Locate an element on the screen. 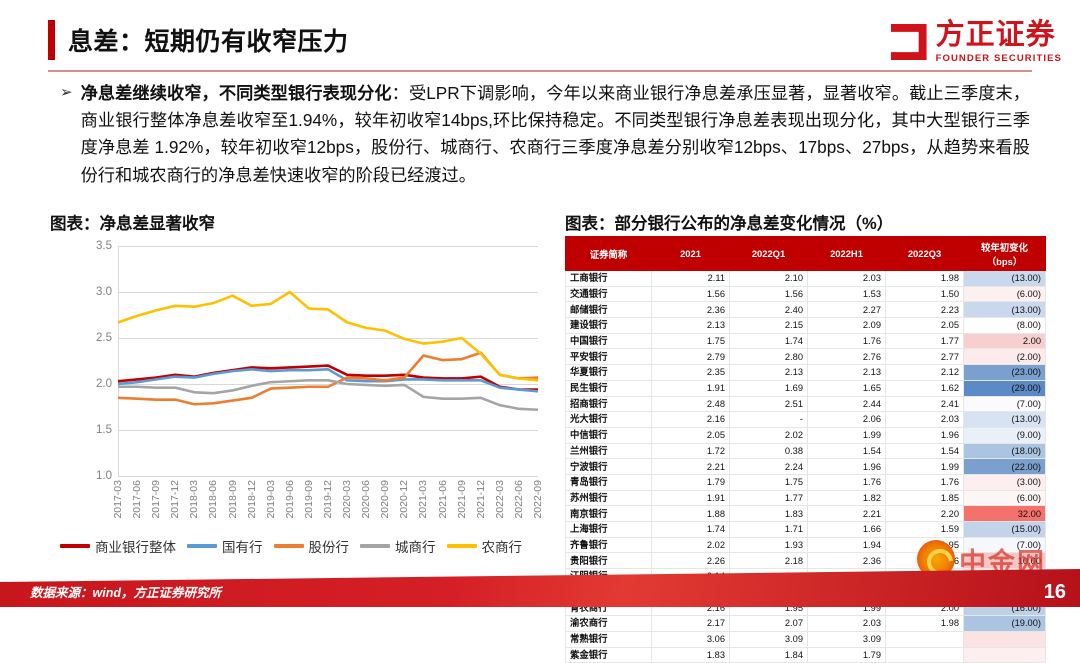  table-row: 中信银行 2.05 2.02 1.99 1.96 (9.00) is located at coordinates (805, 435).